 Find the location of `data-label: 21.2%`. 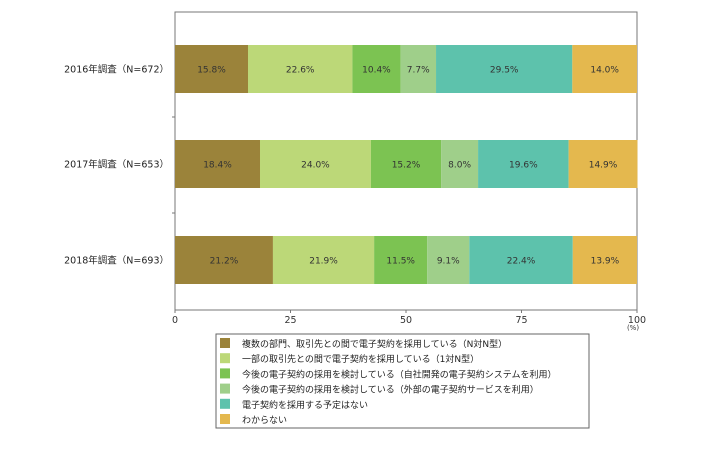

data-label: 21.2% is located at coordinates (224, 262).